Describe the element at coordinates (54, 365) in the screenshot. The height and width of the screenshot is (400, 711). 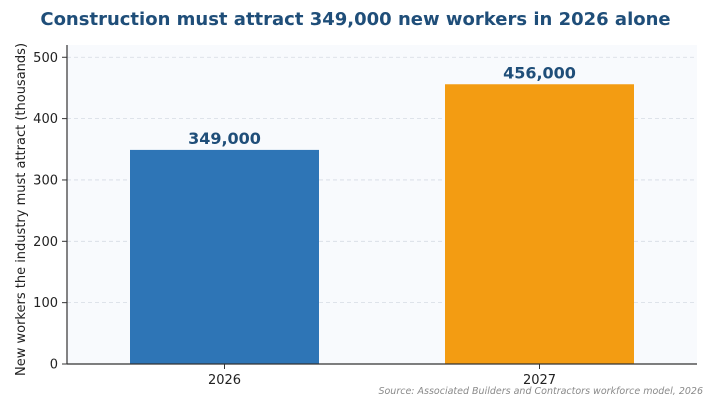
I see `y-tick-label: 0` at that location.